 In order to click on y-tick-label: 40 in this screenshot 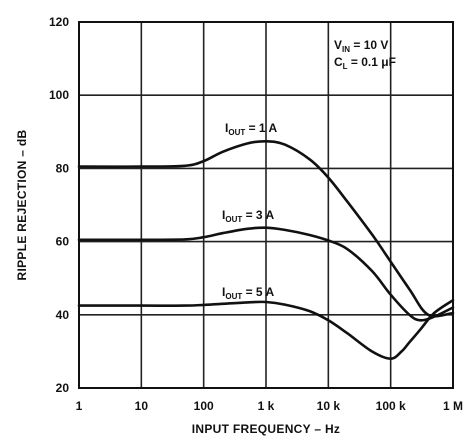, I will do `click(63, 315)`.